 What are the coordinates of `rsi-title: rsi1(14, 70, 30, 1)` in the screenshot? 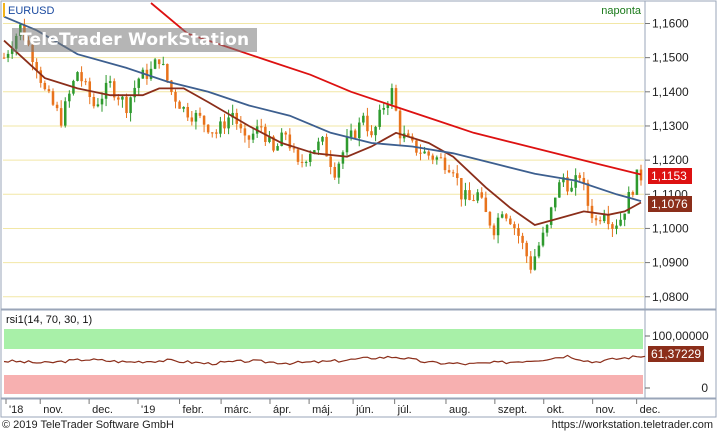 It's located at (49, 320).